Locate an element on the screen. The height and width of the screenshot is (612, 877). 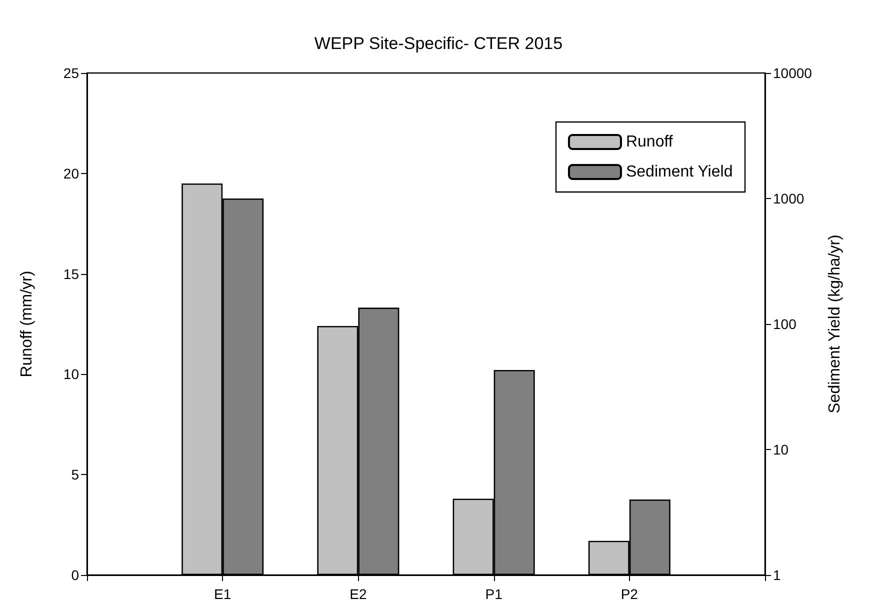
y2-axis-title: Sediment Yield (kg/ha/yr) is located at coordinates (835, 324).